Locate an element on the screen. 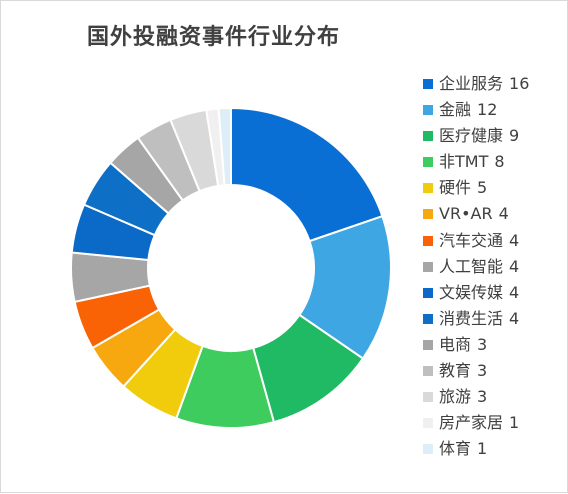 The height and width of the screenshot is (494, 568). legend-label: 企业服务 16 is located at coordinates (484, 84).